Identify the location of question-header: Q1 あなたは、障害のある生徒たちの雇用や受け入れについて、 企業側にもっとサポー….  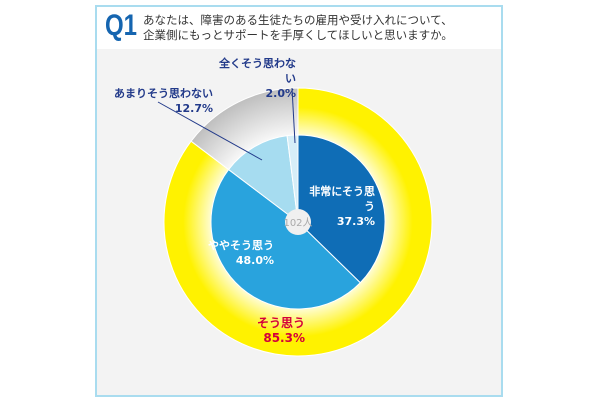
(299, 28).